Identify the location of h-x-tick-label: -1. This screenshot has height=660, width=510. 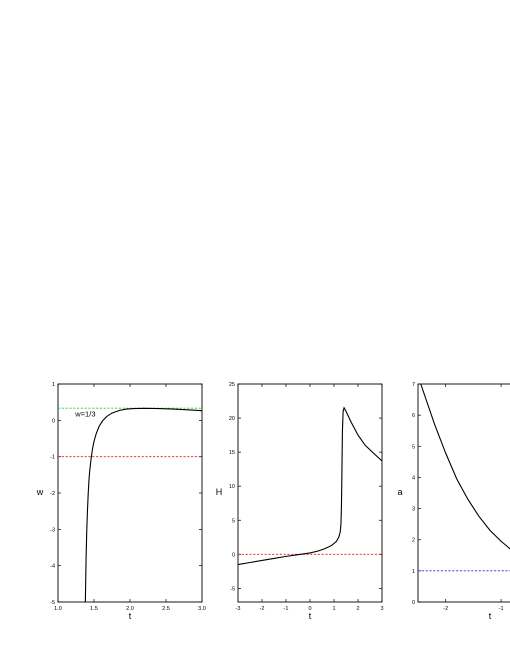
(286, 609).